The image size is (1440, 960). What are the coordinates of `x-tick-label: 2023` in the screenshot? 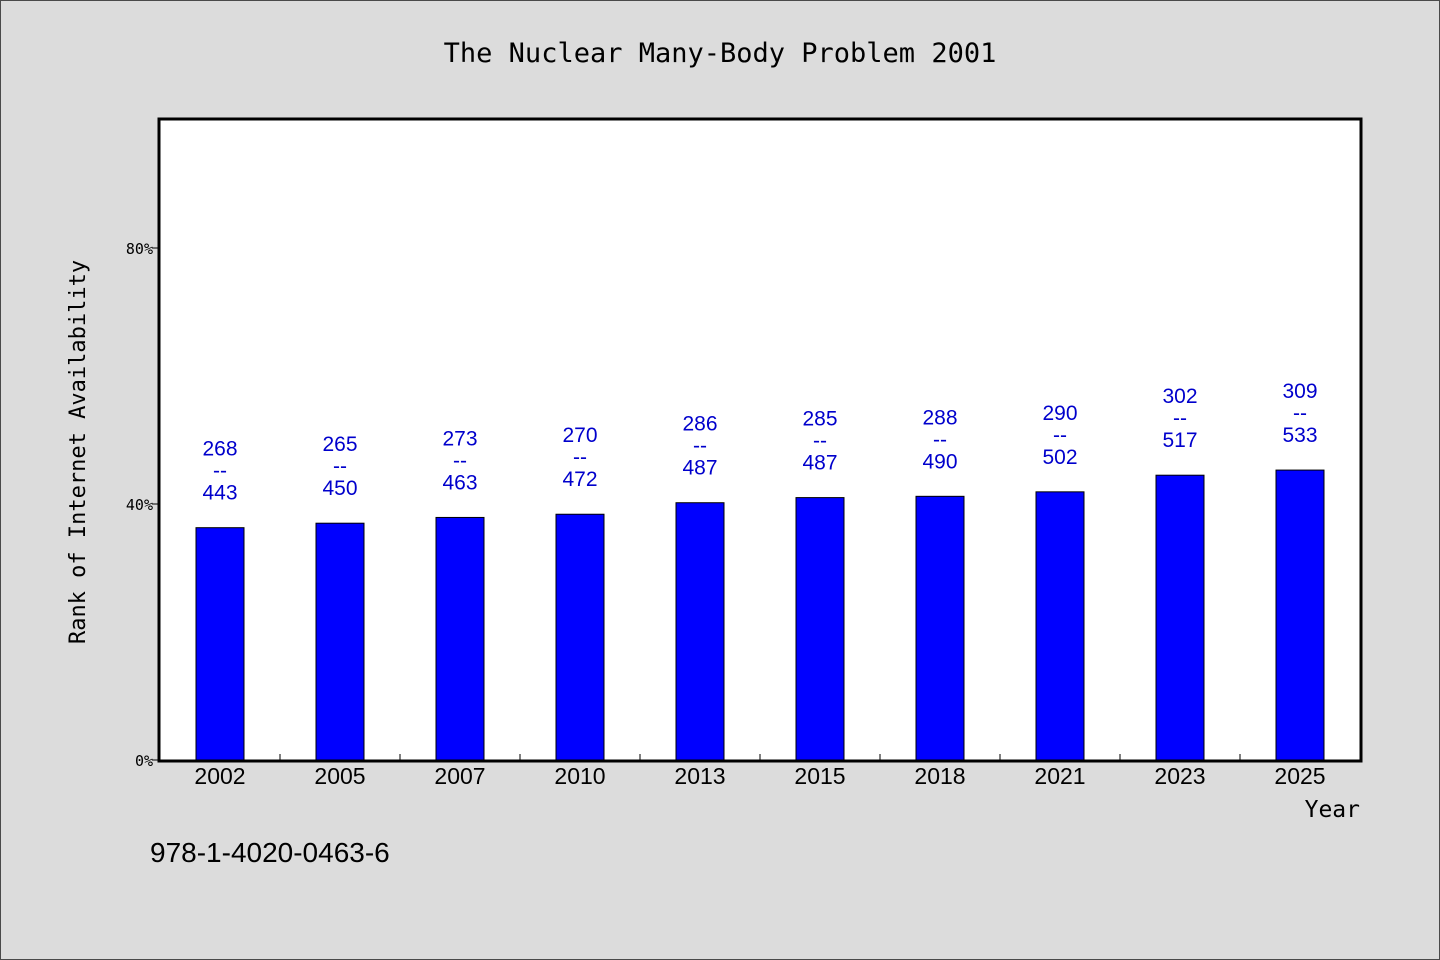 It's located at (1179, 776).